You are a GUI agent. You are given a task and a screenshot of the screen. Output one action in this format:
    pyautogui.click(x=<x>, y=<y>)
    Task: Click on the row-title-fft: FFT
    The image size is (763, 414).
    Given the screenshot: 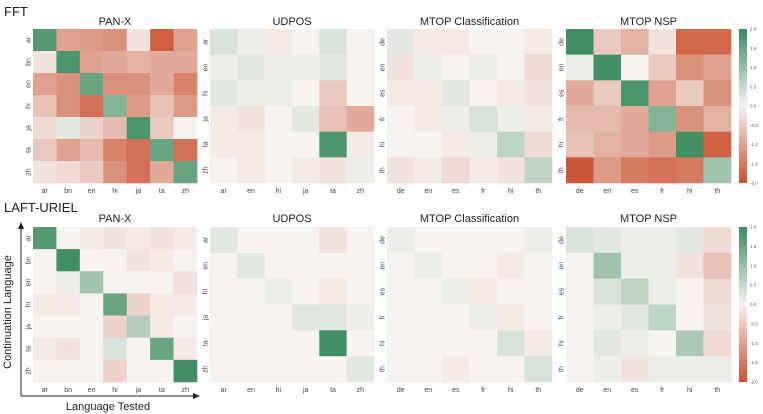 What is the action you would take?
    pyautogui.click(x=16, y=11)
    